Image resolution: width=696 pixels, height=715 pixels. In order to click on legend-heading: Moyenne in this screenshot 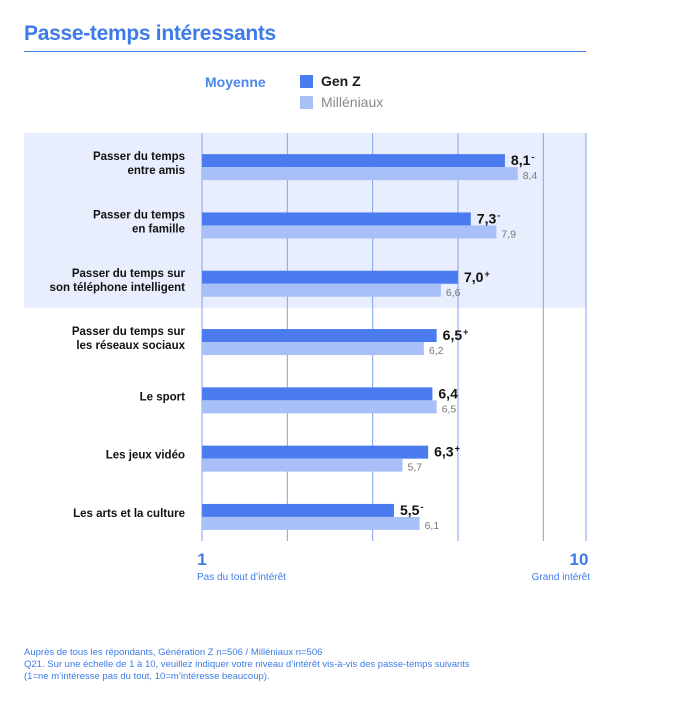, I will do `click(235, 82)`.